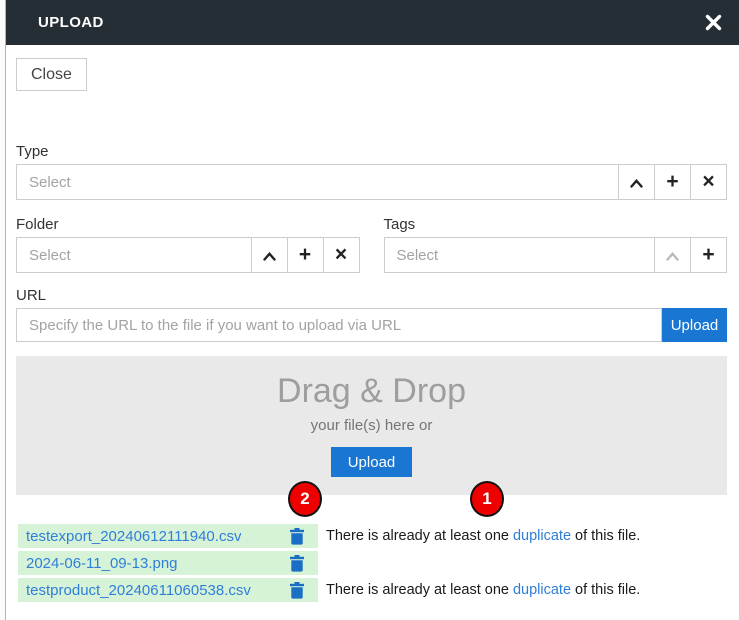 This screenshot has height=620, width=739. I want to click on url-row: Upload, so click(371, 325).